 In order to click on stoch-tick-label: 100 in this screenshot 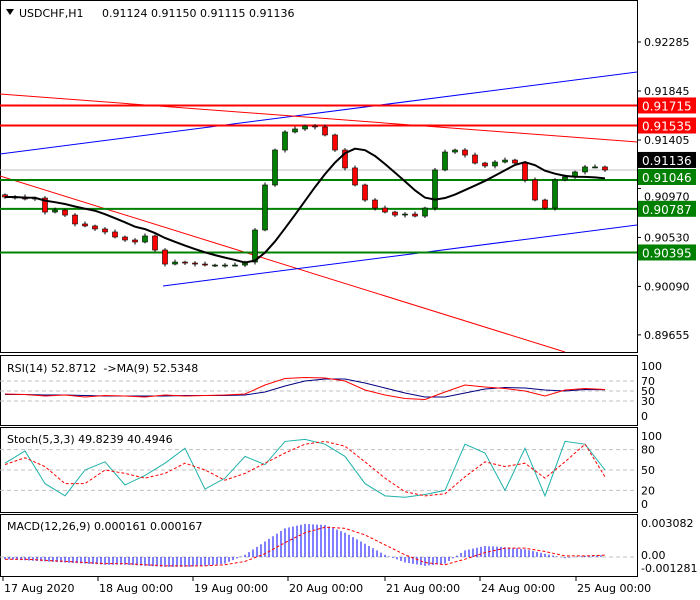, I will do `click(651, 436)`.